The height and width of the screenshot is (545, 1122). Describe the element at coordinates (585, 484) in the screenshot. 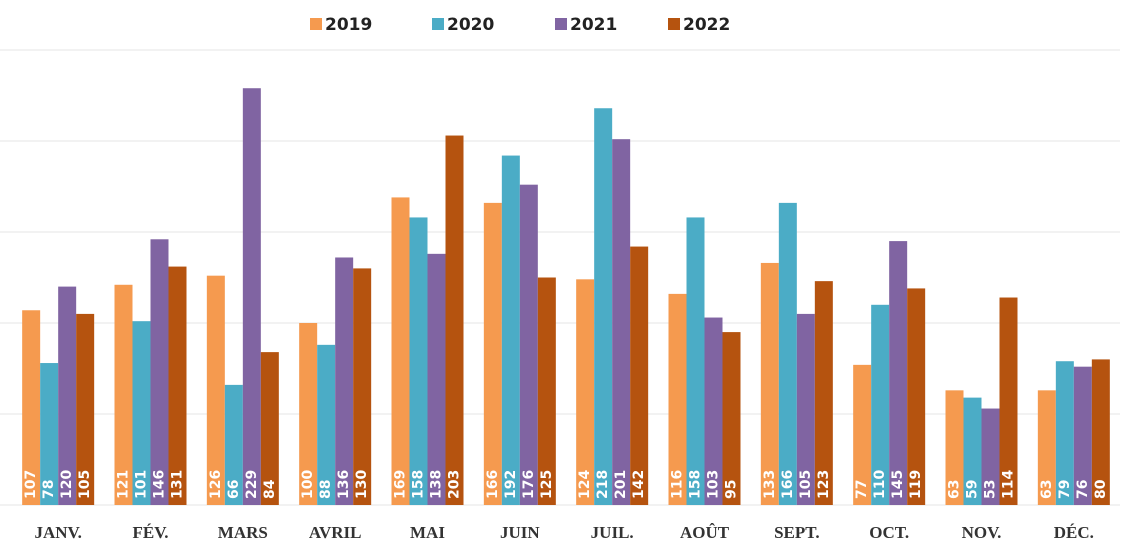

I see `data-label: 124` at that location.